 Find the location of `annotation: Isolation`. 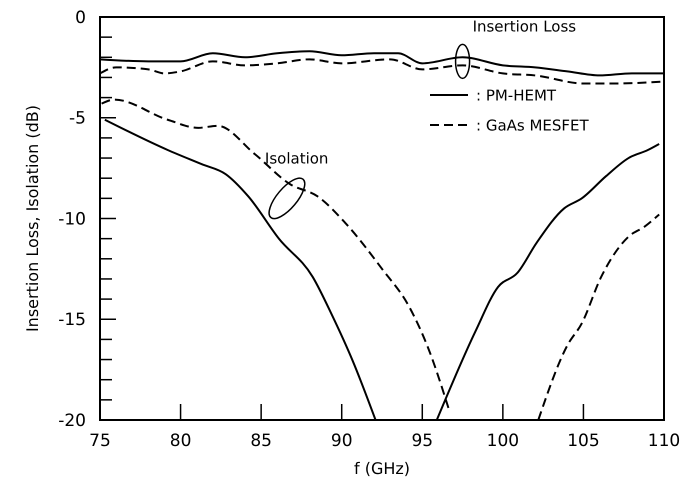

annotation: Isolation is located at coordinates (296, 158).